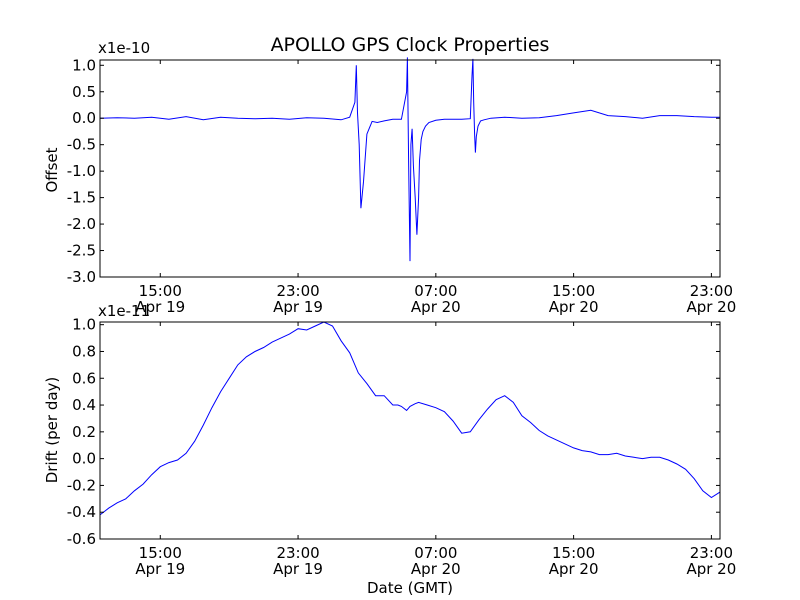 This screenshot has width=800, height=600. What do you see at coordinates (81, 224) in the screenshot?
I see `offset-y-tick-label: -2.0` at bounding box center [81, 224].